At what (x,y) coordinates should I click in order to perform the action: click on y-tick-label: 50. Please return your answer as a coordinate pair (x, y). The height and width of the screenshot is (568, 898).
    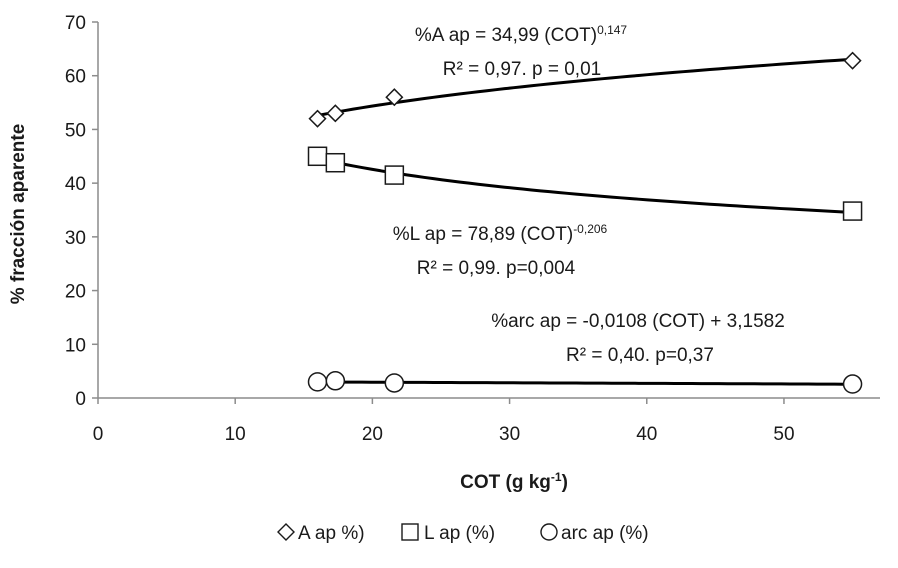
    Looking at the image, I should click on (75, 130).